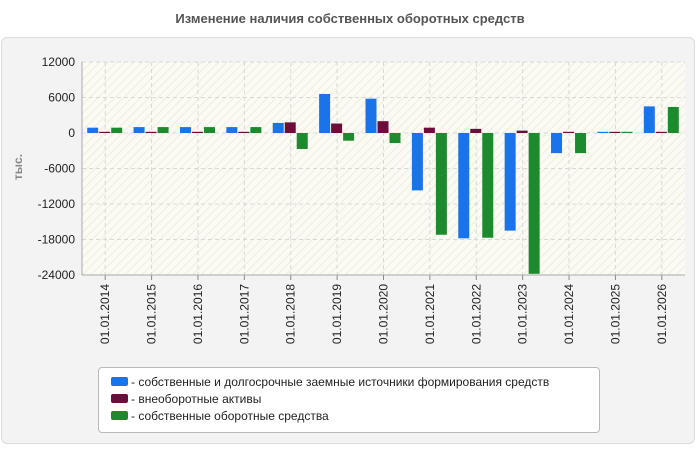 This screenshot has width=700, height=450. What do you see at coordinates (662, 314) in the screenshot?
I see `x-tick-label: 01.01.2026` at bounding box center [662, 314].